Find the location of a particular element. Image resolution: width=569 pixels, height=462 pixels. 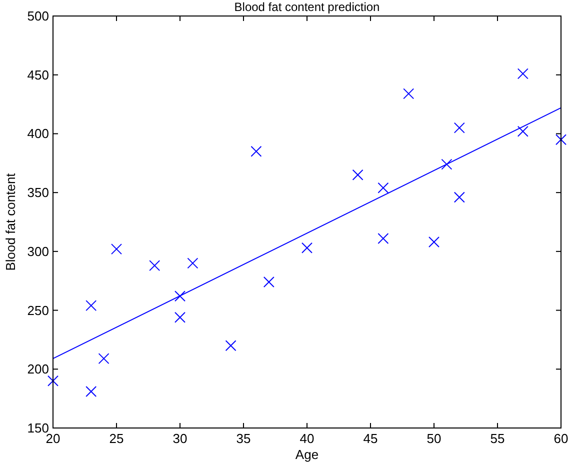

y-tick-label: 200 is located at coordinates (38, 369).